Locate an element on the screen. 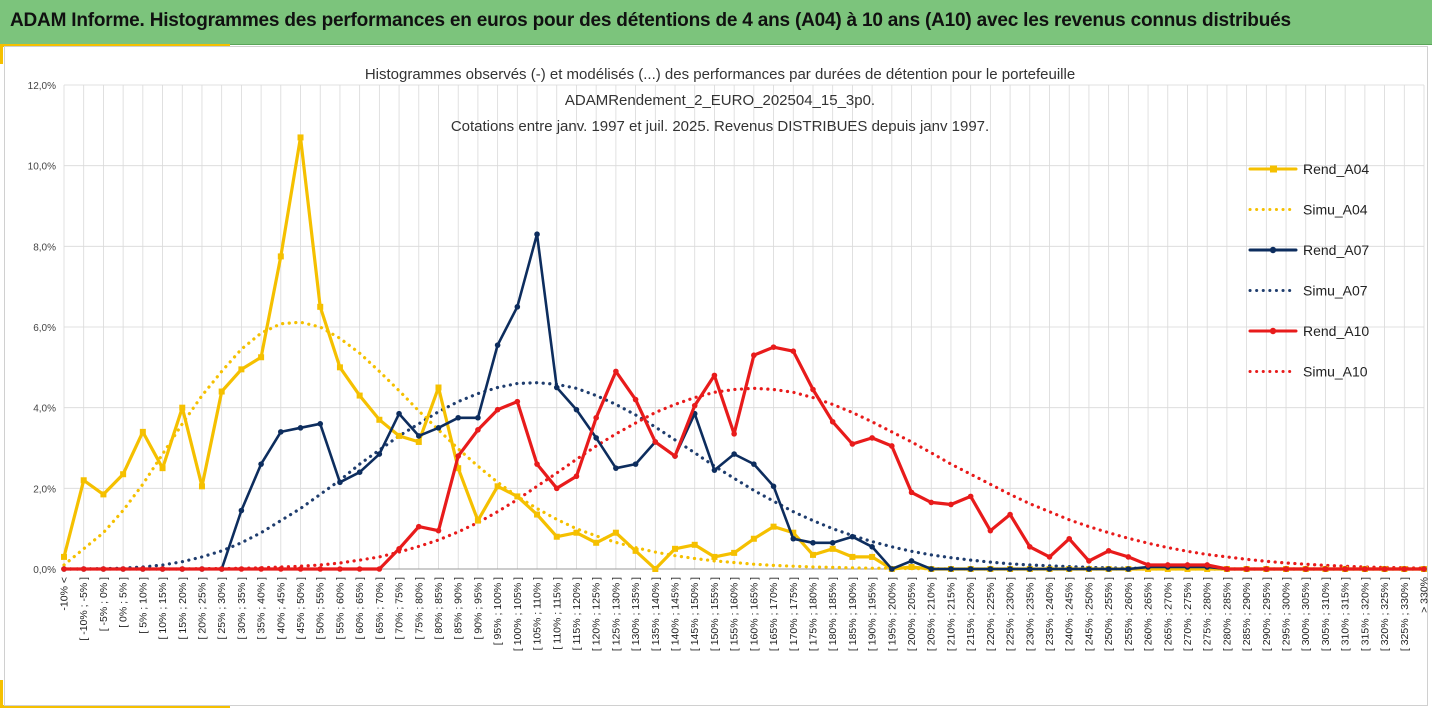  legend-label: Simu_A10 is located at coordinates (1335, 372).